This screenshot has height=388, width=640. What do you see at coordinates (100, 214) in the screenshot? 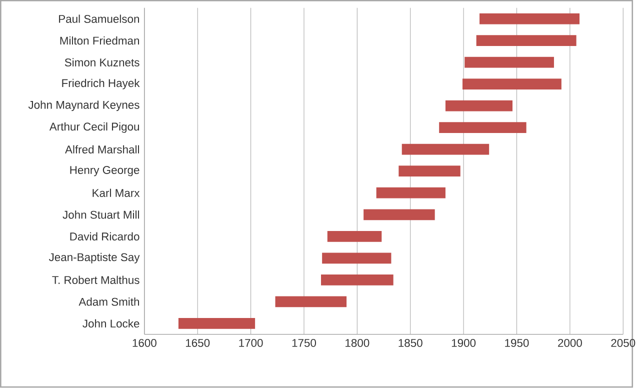
I see `y-tick-label: John Stuart Mill` at bounding box center [100, 214].